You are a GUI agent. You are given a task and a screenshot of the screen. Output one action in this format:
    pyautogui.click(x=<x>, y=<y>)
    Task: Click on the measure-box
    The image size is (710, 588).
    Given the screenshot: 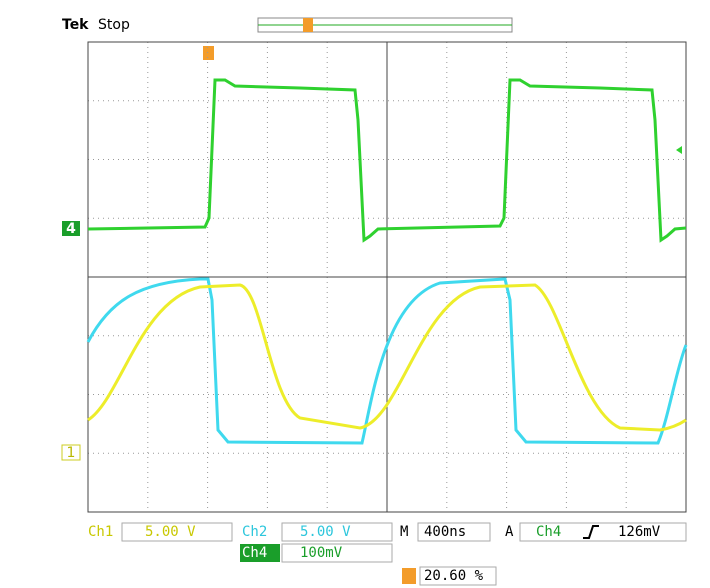 What is the action you would take?
    pyautogui.click(x=458, y=576)
    